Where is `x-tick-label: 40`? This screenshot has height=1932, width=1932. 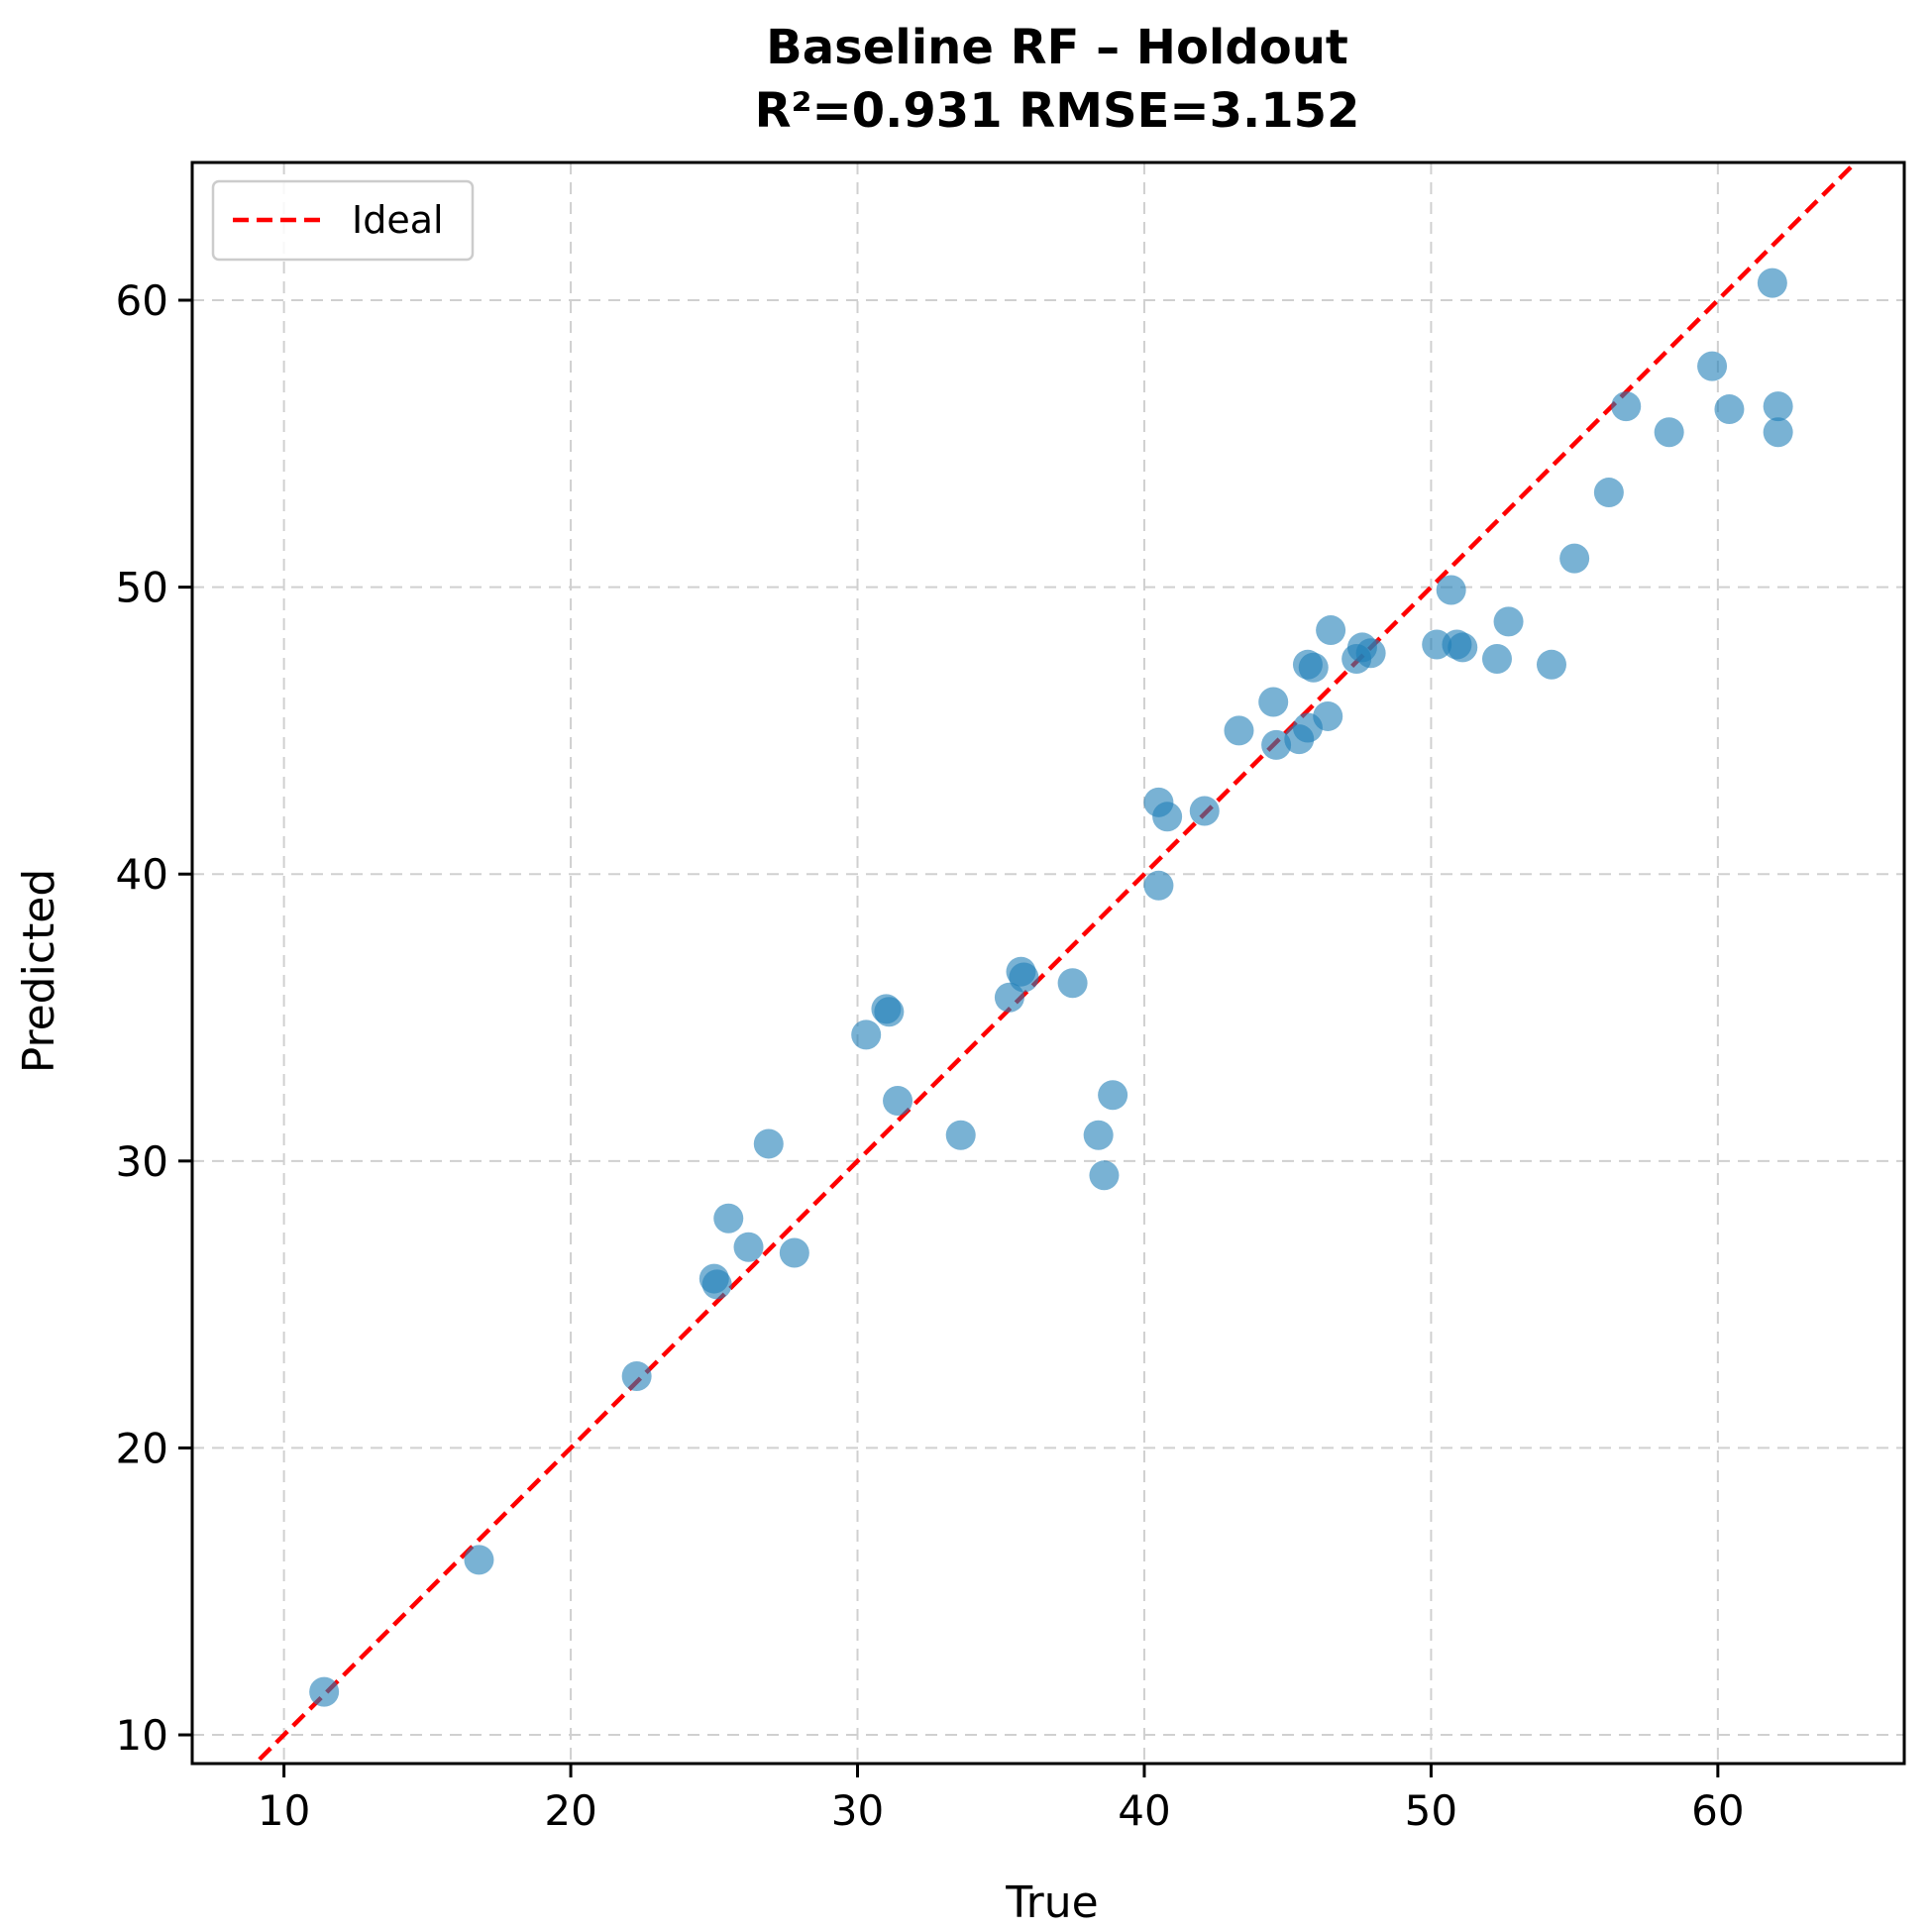 x-tick-label: 40 is located at coordinates (1144, 1810).